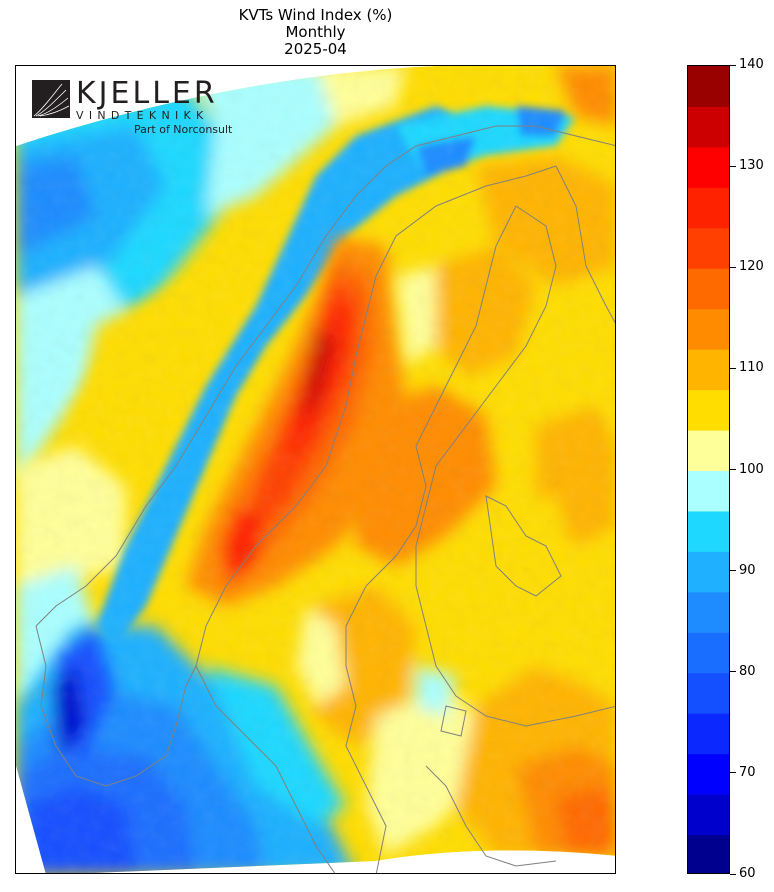 The height and width of the screenshot is (892, 774). What do you see at coordinates (486, 861) in the screenshot?
I see `outside-domain-bottom` at bounding box center [486, 861].